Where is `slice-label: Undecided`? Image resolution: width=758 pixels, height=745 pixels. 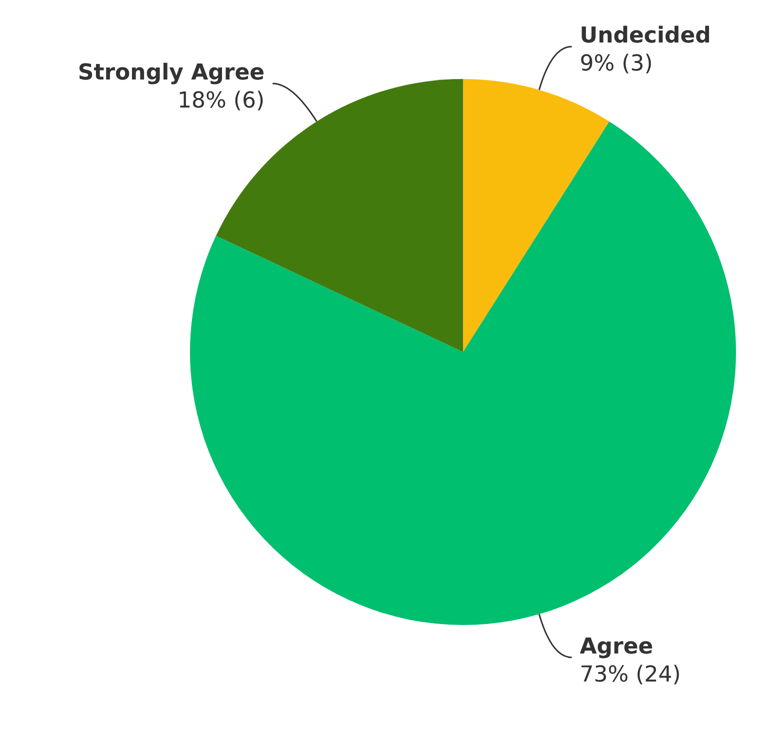 slice-label: Undecided is located at coordinates (645, 36).